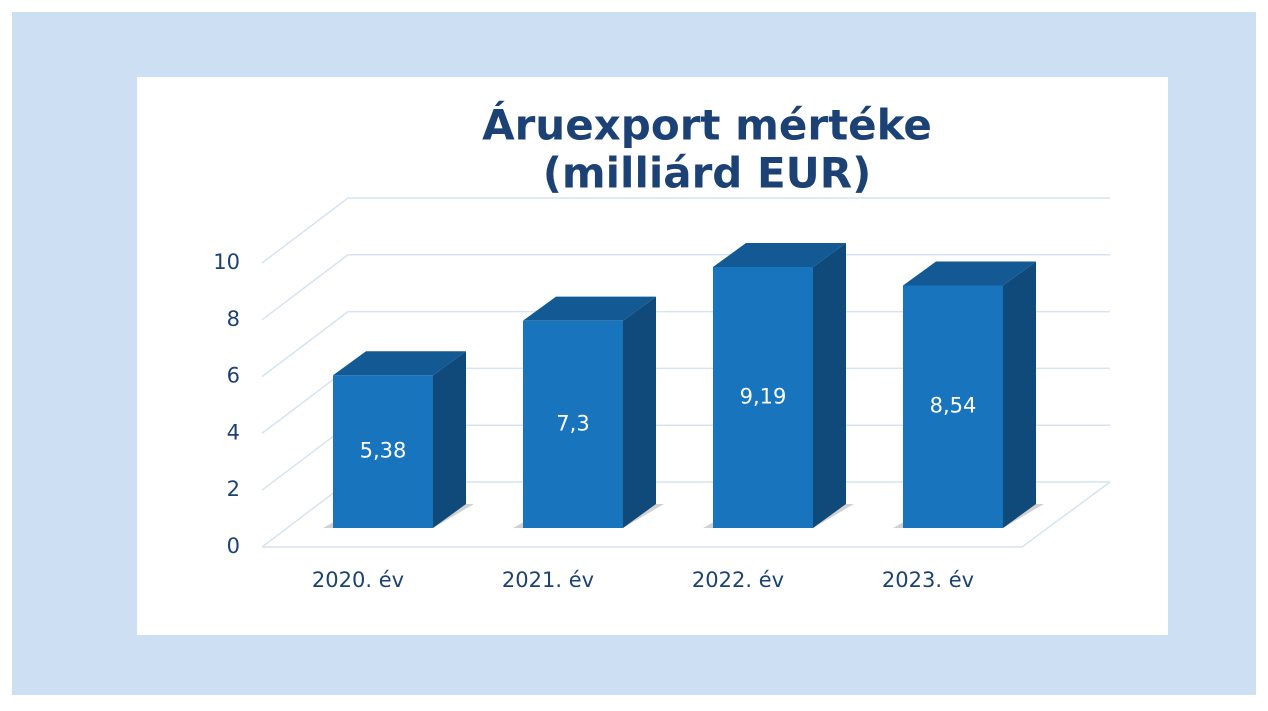 This screenshot has width=1268, height=711. What do you see at coordinates (358, 580) in the screenshot?
I see `x-tick-label: 2020. év` at bounding box center [358, 580].